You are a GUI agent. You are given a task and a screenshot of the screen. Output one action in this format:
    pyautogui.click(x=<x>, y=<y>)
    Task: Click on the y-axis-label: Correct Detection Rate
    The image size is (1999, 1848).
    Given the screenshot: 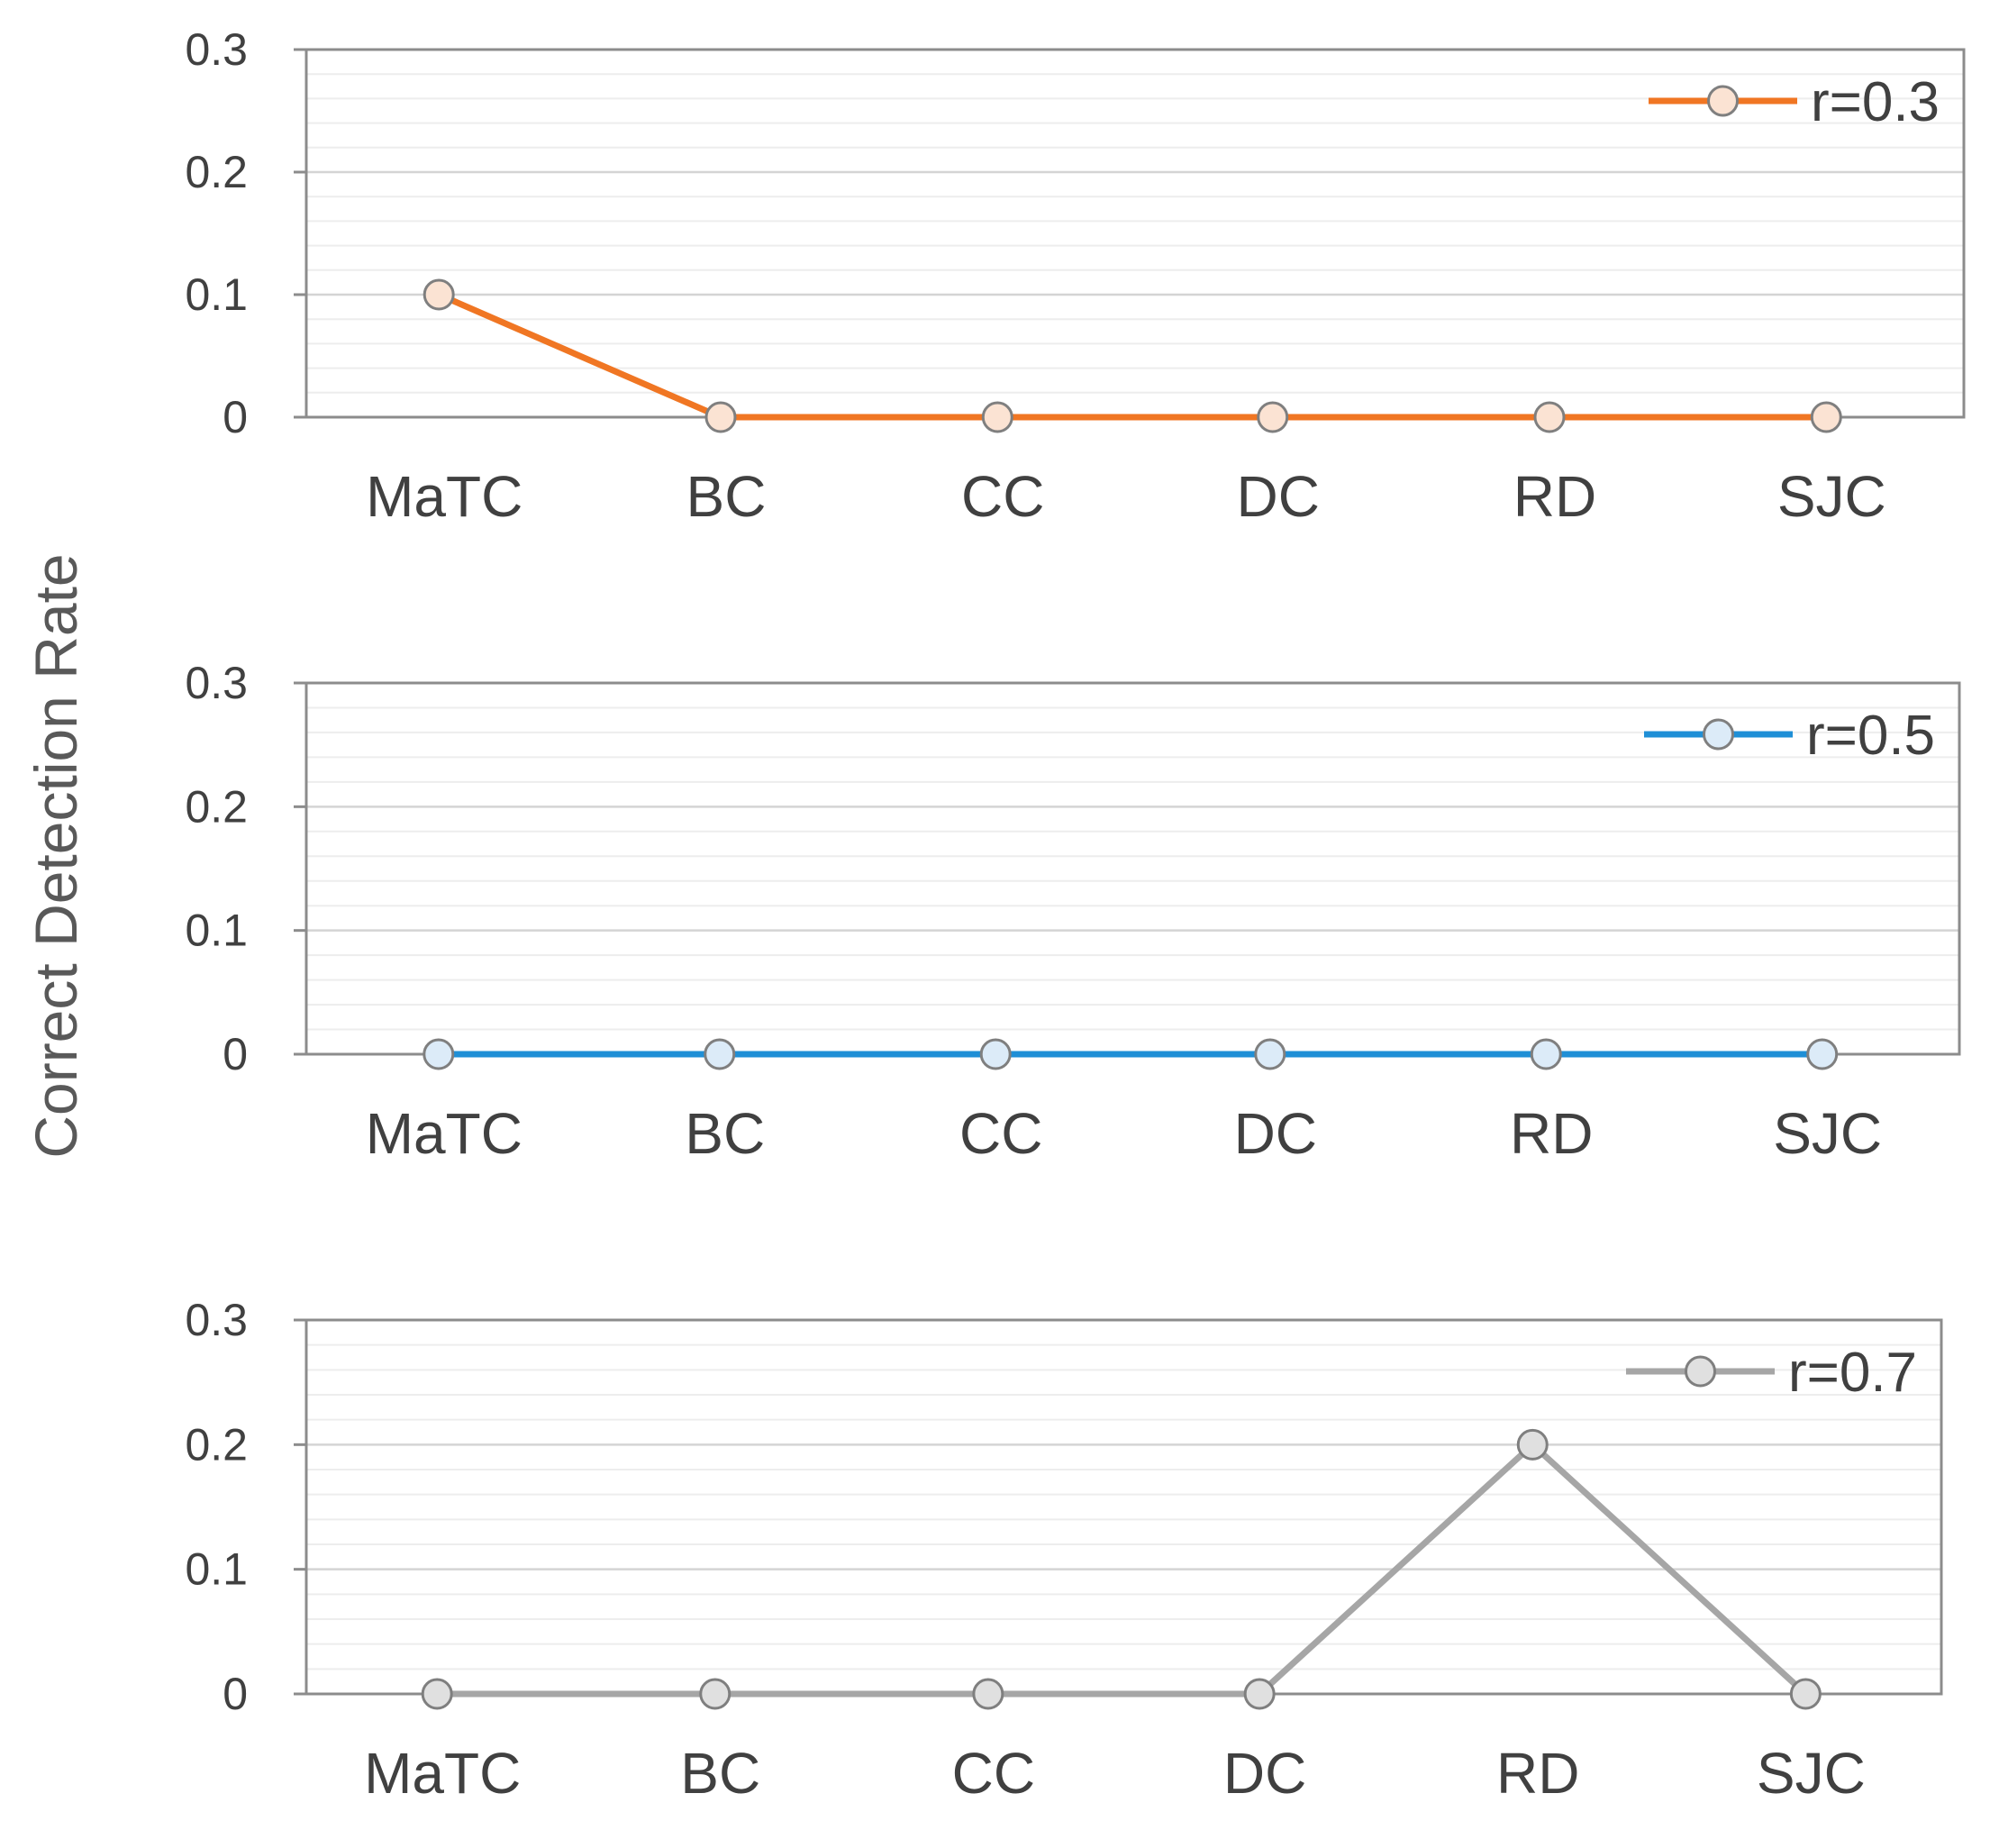 What is the action you would take?
    pyautogui.click(x=56, y=855)
    